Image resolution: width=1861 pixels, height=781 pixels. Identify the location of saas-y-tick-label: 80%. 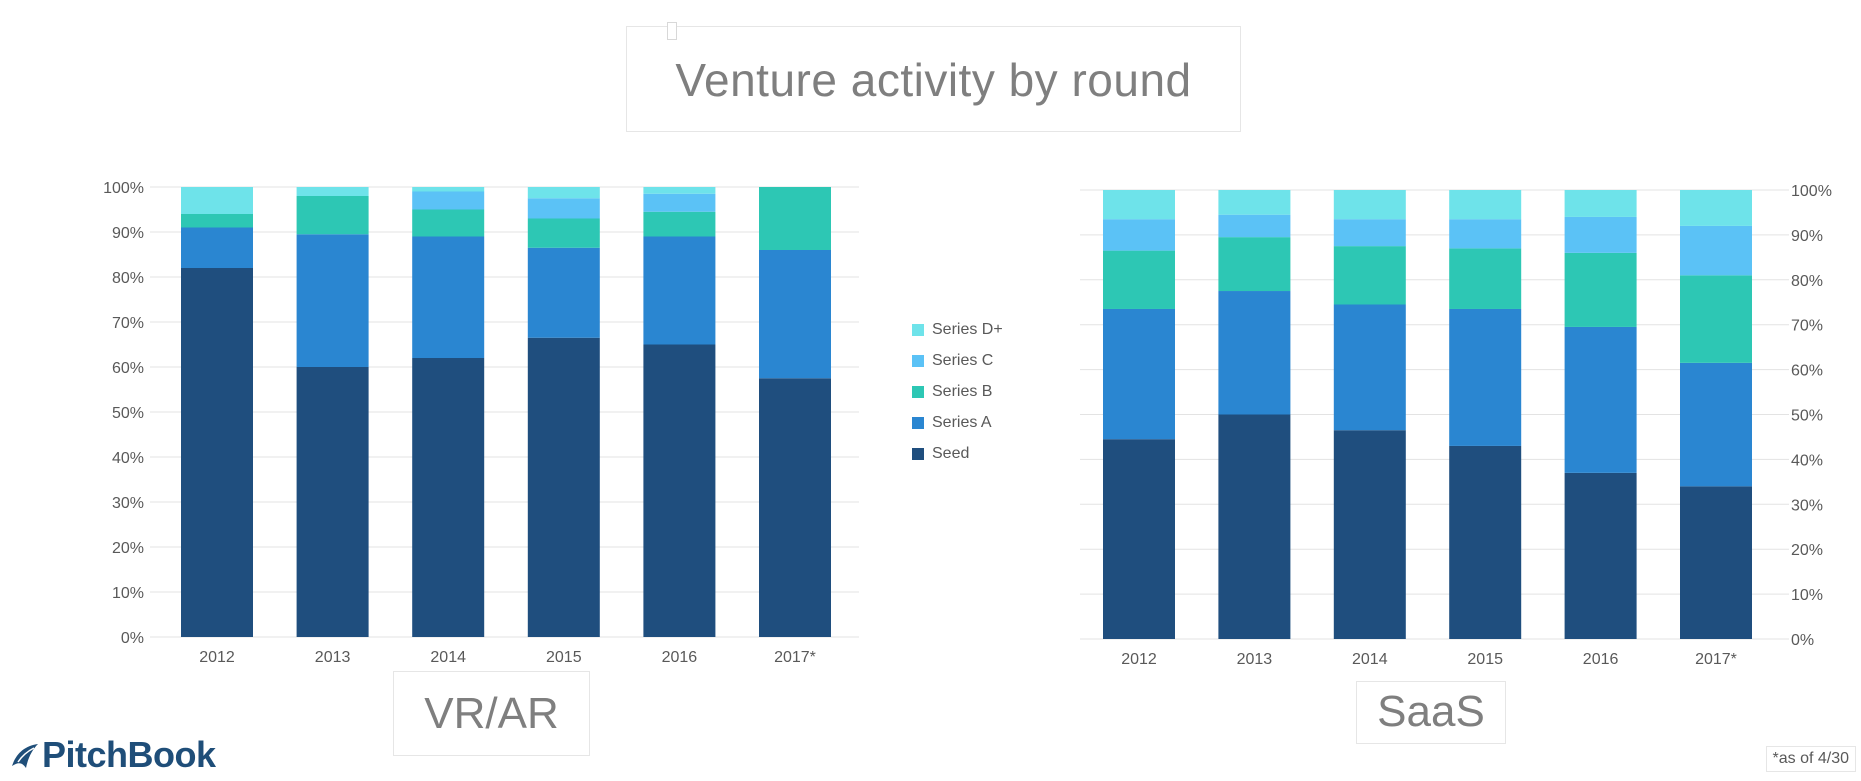
(1807, 281).